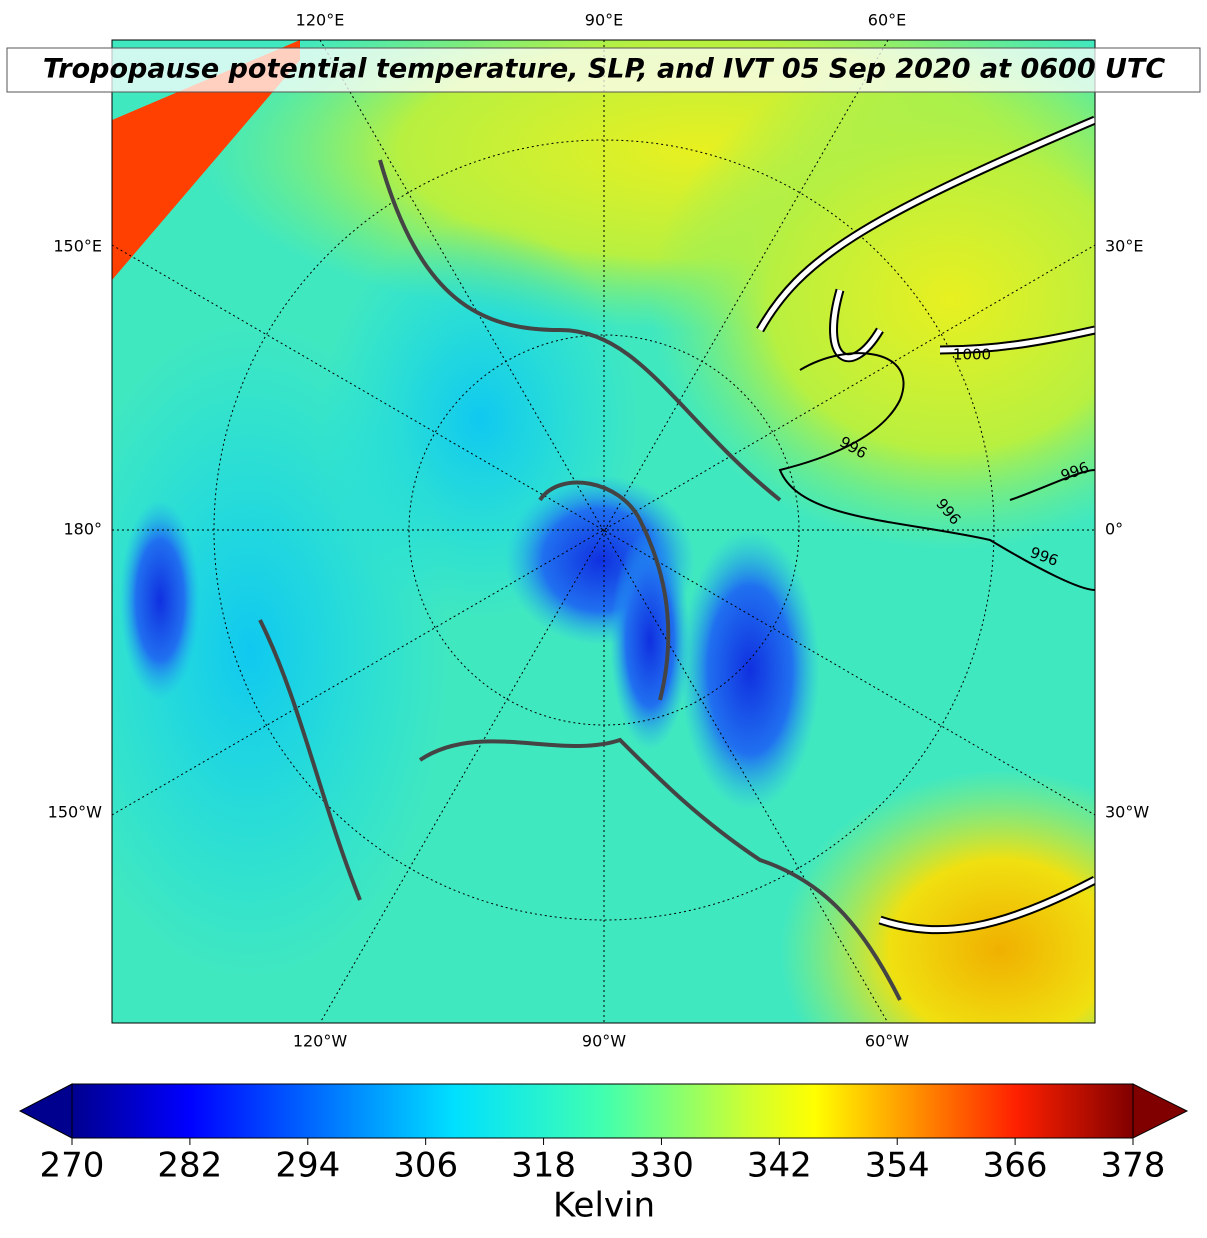 The width and height of the screenshot is (1207, 1238). I want to click on colorbar, so click(602, 1111).